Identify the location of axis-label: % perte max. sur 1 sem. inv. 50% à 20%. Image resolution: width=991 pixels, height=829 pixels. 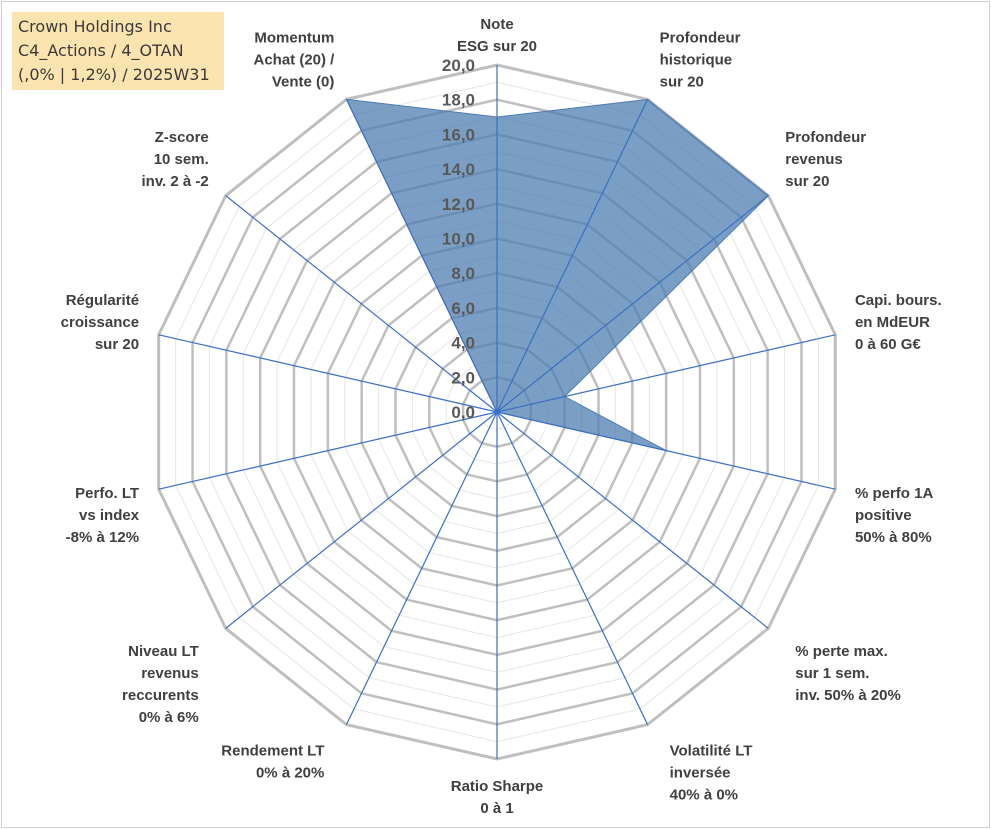
(848, 673).